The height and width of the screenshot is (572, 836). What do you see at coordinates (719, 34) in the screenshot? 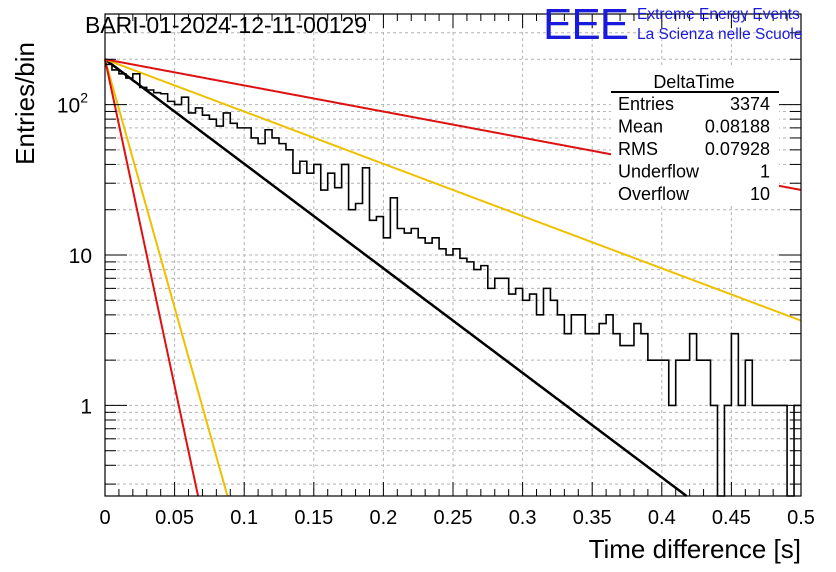
I see `eee-logo-line2: La Scienza nelle Scuole` at bounding box center [719, 34].